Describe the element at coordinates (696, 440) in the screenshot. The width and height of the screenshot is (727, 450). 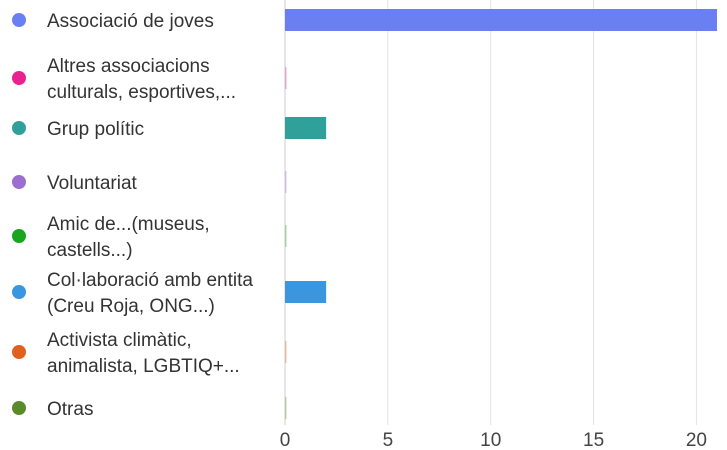
I see `x-tick-label: 20` at that location.